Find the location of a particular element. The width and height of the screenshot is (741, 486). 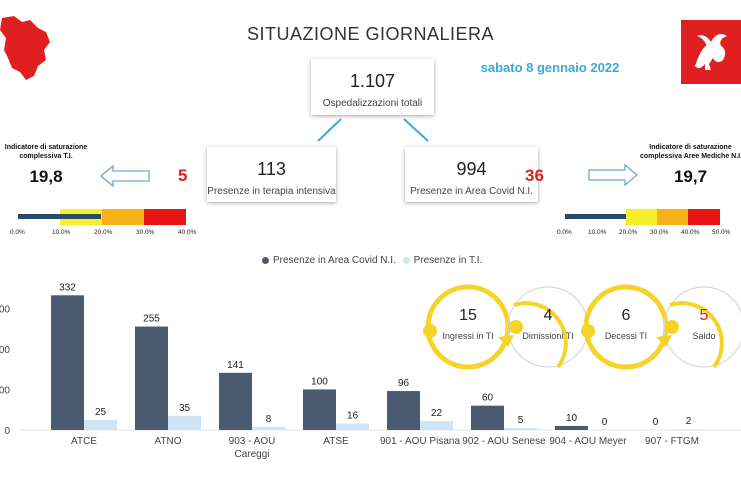

flow-circle is located at coordinates (702, 327).